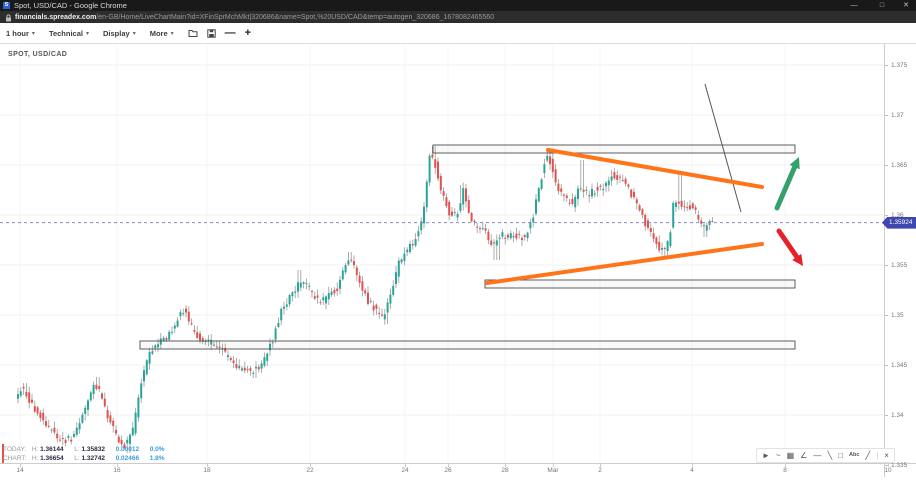  Describe the element at coordinates (127, 458) in the screenshot. I see `chart-change-value: 0.02466` at that location.